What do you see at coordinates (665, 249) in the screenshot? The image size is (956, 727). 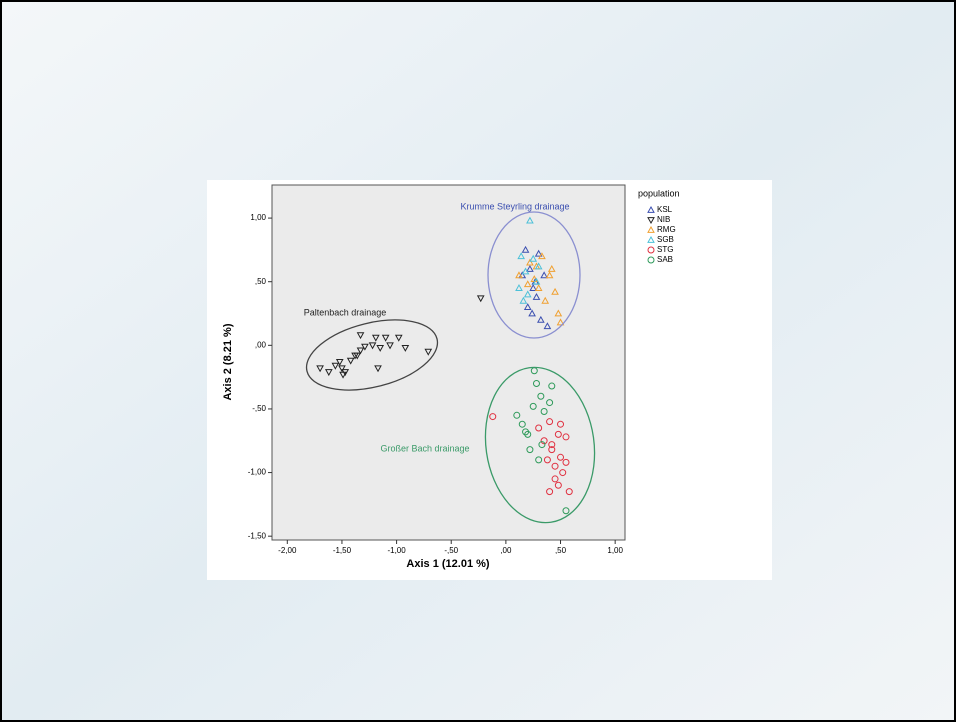 I see `legend-label: STG` at bounding box center [665, 249].